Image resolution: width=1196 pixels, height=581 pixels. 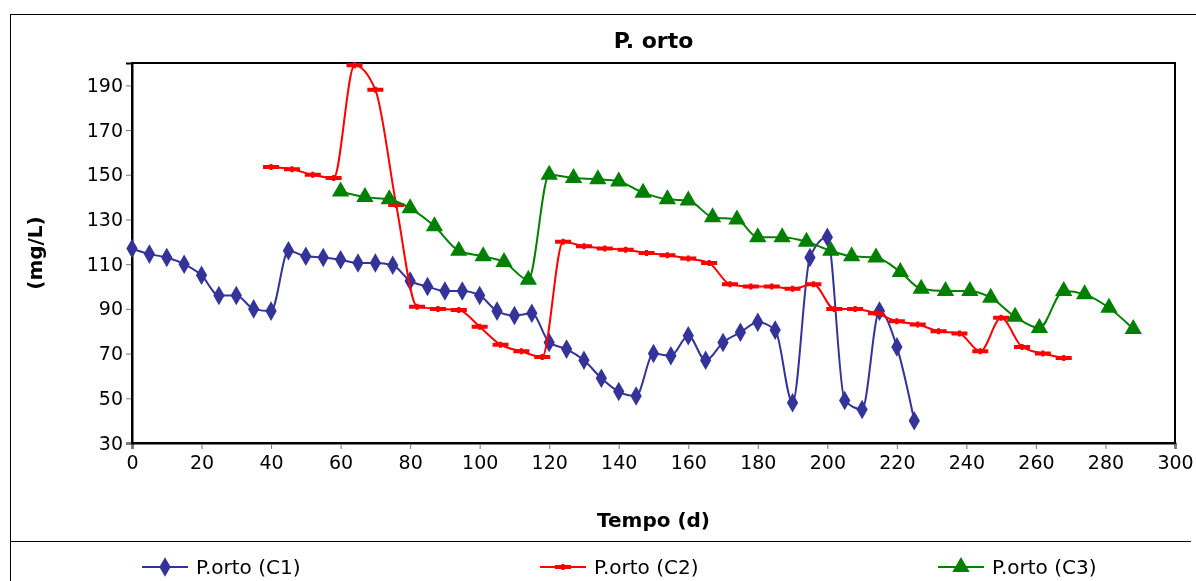 What do you see at coordinates (104, 84) in the screenshot?
I see `y-tick-label: 190` at bounding box center [104, 84].